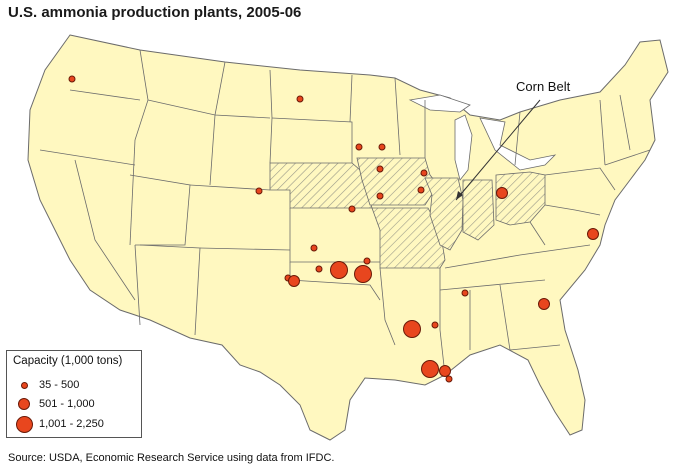 The width and height of the screenshot is (688, 472). I want to click on corn-belt-iowa, so click(397, 181).